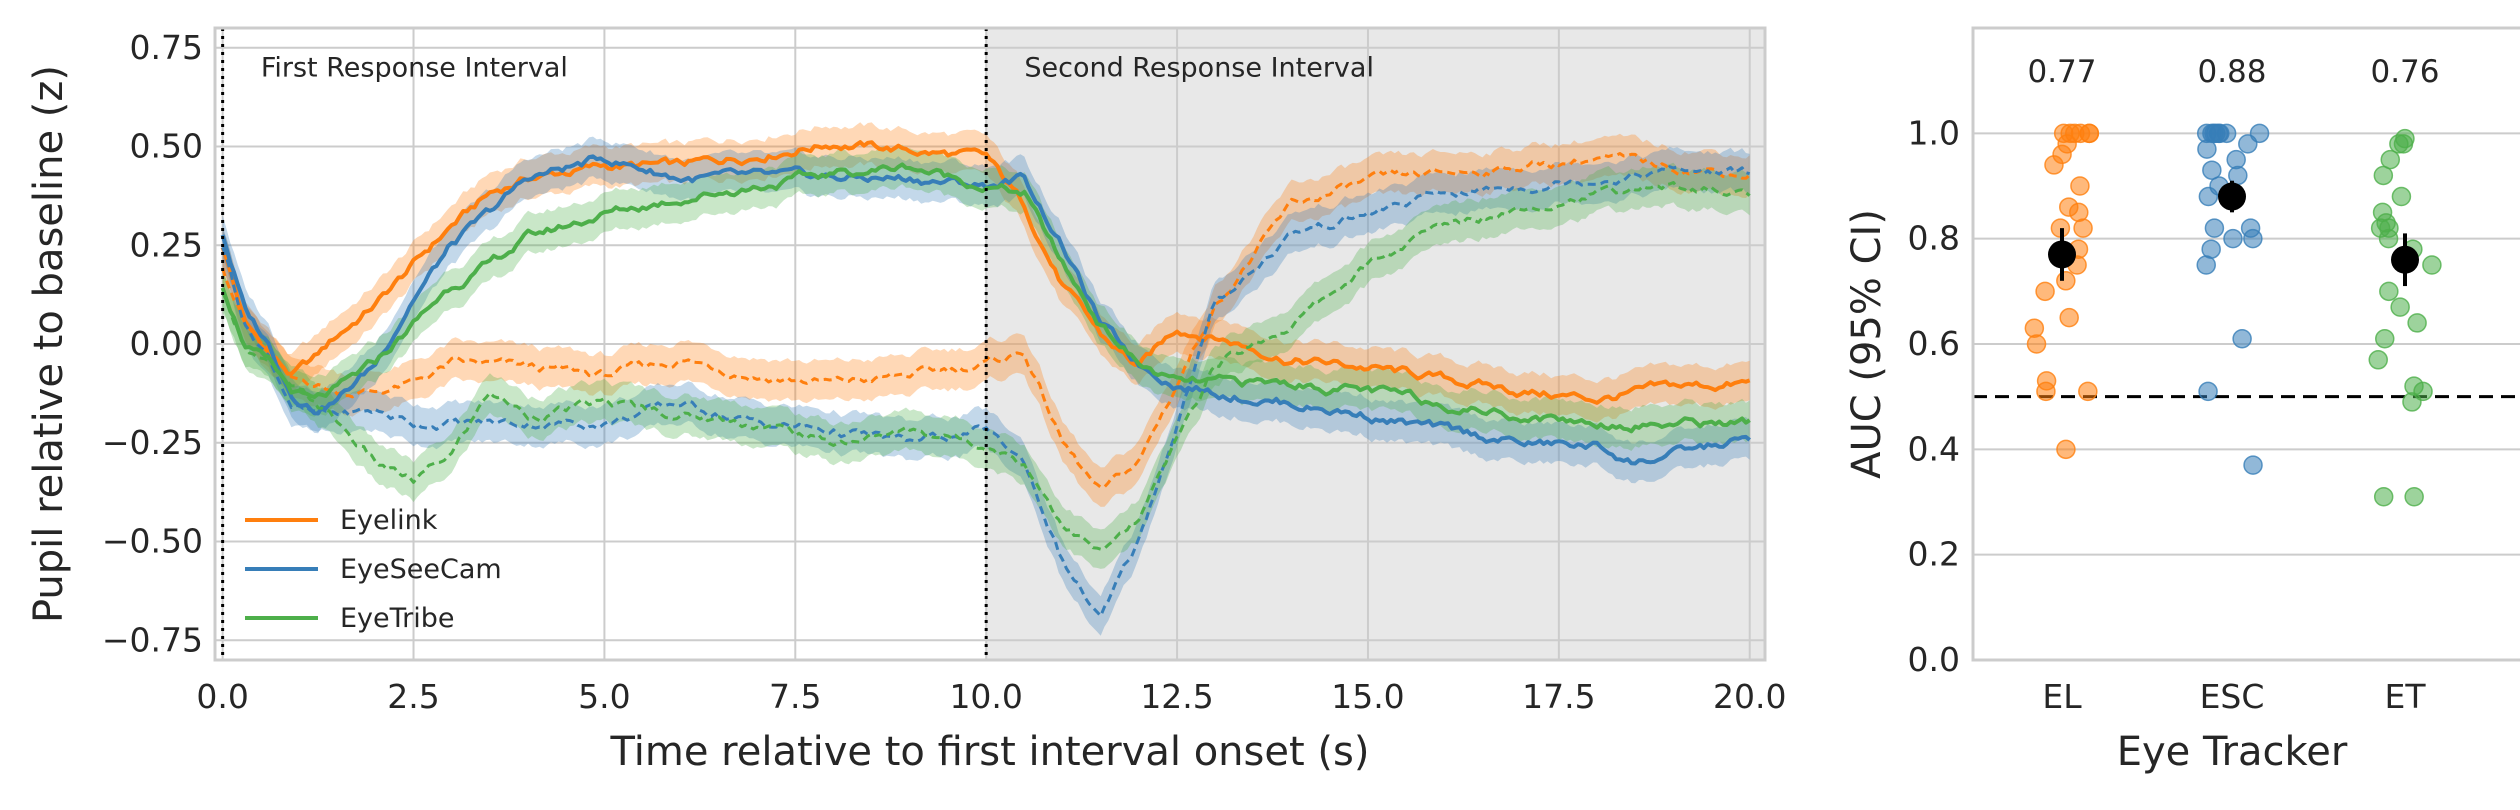 This screenshot has height=810, width=2520. What do you see at coordinates (1934, 659) in the screenshot?
I see `y-tick-label: 0.0` at bounding box center [1934, 659].